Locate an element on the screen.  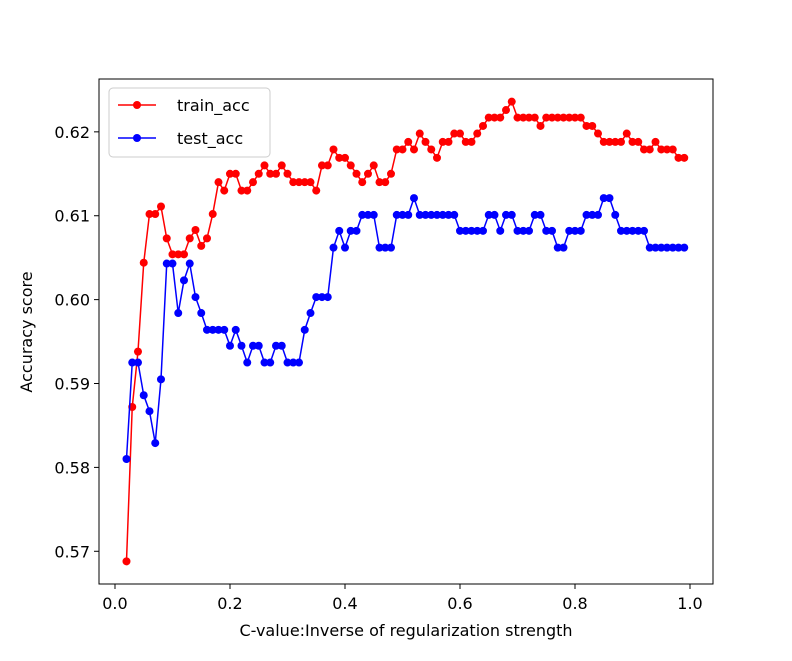
y-tick-label: 0.58 is located at coordinates (72, 467).